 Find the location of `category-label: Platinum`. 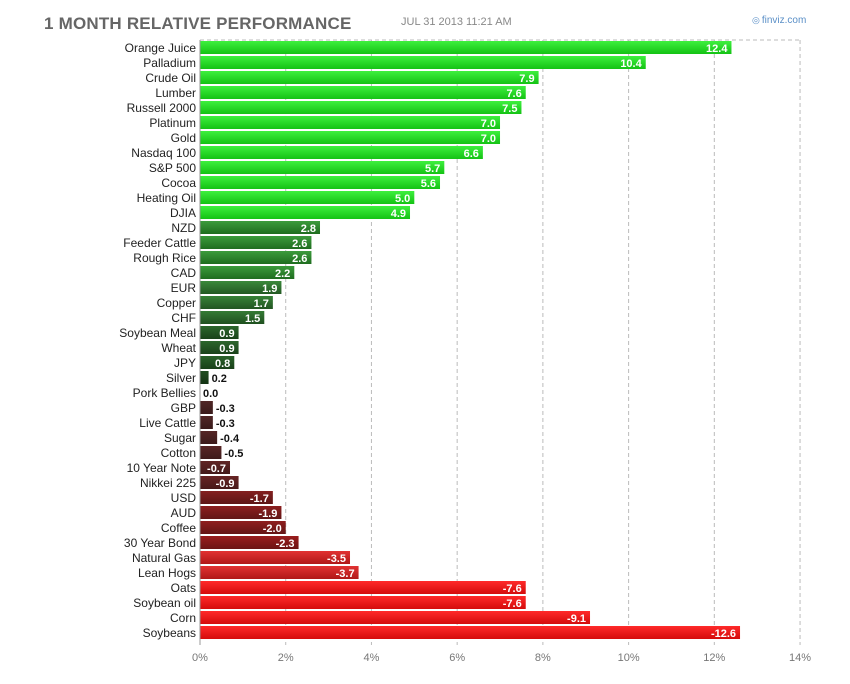

category-label: Platinum is located at coordinates (172, 123).